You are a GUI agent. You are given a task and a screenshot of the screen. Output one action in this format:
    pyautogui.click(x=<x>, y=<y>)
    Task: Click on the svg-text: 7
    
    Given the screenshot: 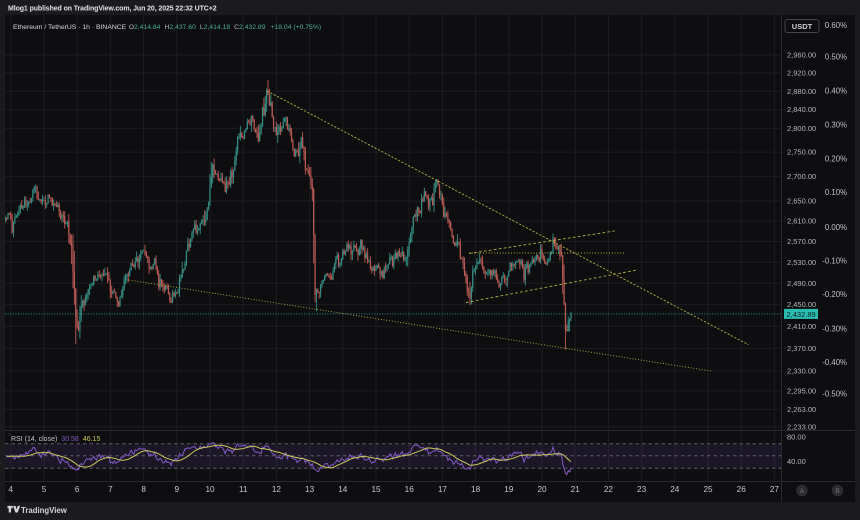 What is the action you would take?
    pyautogui.click(x=110, y=489)
    